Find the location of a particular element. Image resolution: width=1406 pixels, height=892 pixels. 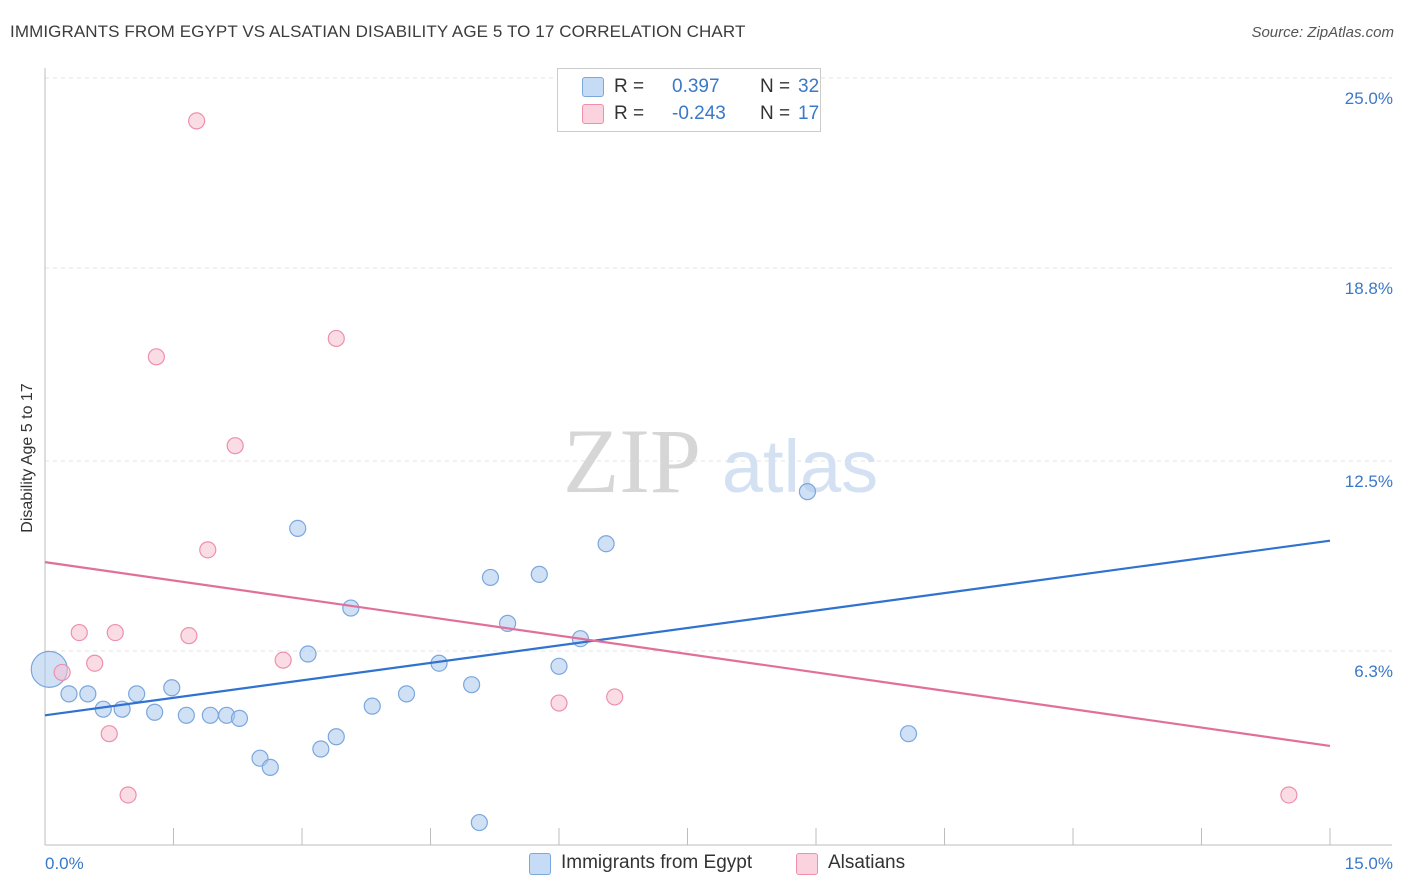

stats-swatch-egypt is located at coordinates (593, 87).